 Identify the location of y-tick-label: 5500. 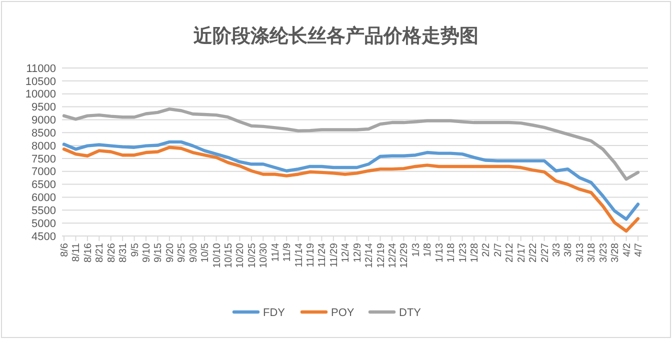
(44, 211).